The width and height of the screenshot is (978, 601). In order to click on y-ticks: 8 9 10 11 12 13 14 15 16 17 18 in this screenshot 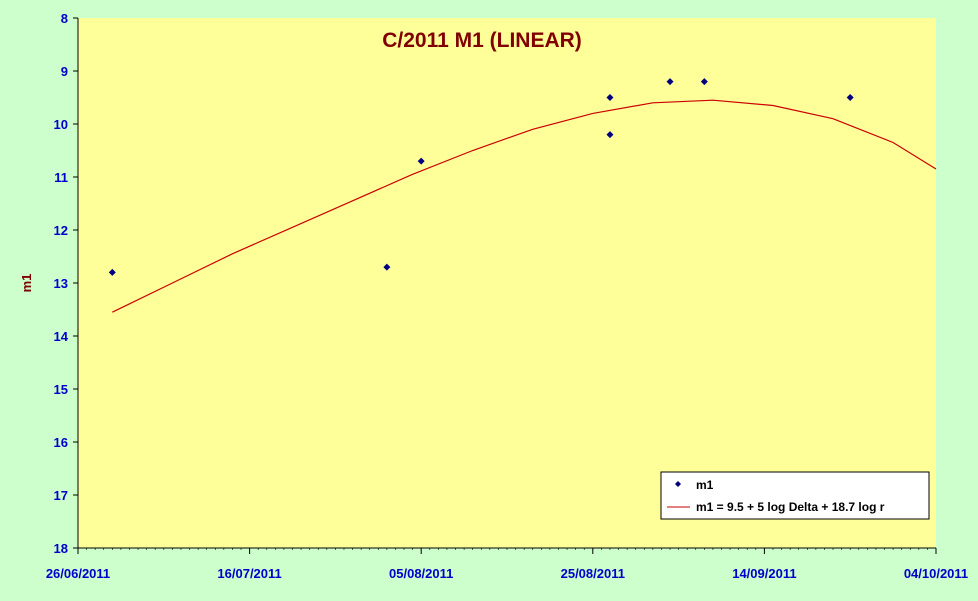, I will do `click(66, 283)`.